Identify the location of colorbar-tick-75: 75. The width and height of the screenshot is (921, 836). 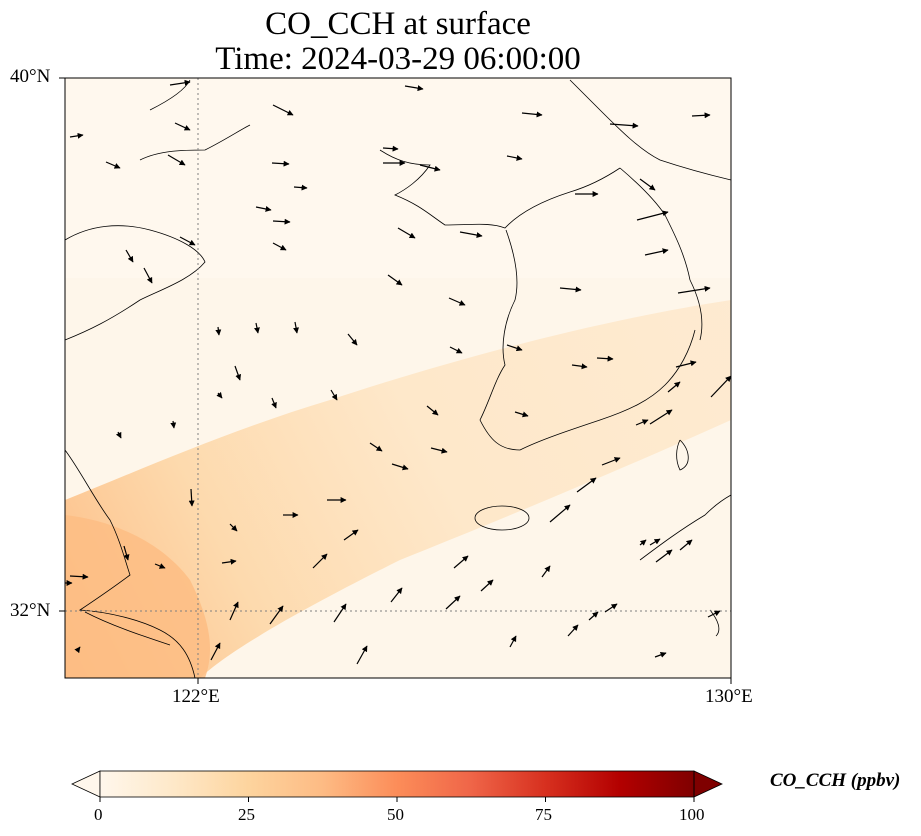
(543, 814).